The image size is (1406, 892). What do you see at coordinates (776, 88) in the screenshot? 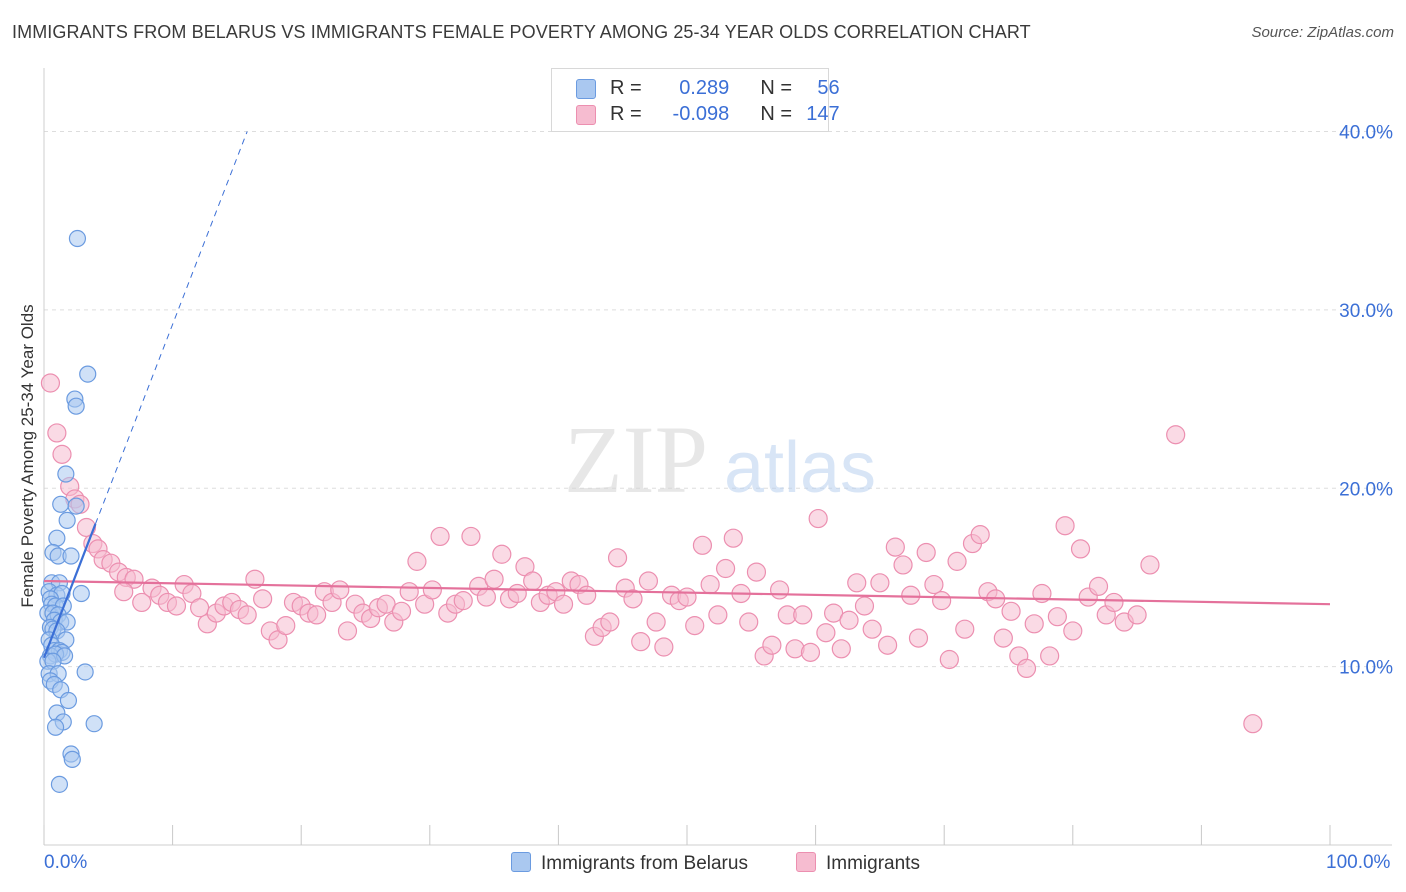
I see `belarus-n-label: N =` at bounding box center [776, 88].